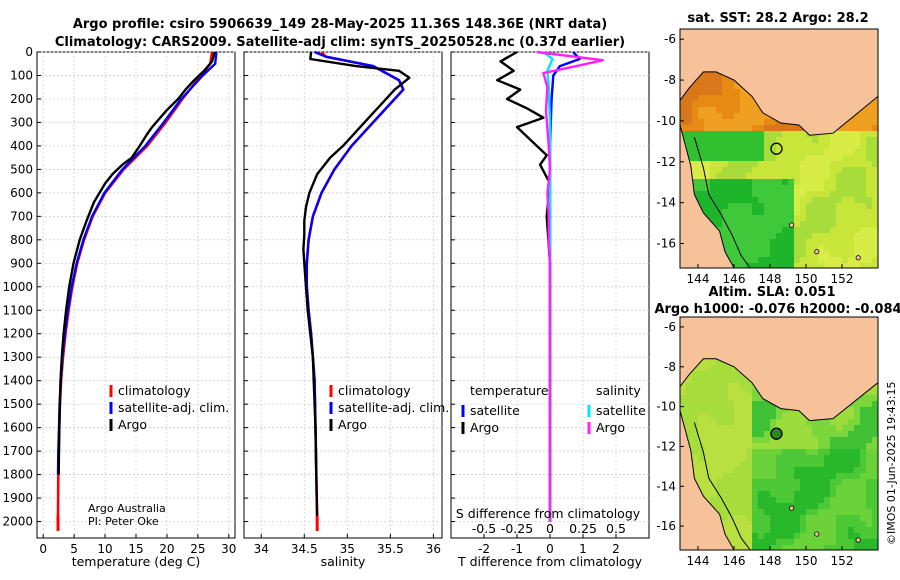 The width and height of the screenshot is (900, 580). I want to click on sst-land, so click(779, 148).